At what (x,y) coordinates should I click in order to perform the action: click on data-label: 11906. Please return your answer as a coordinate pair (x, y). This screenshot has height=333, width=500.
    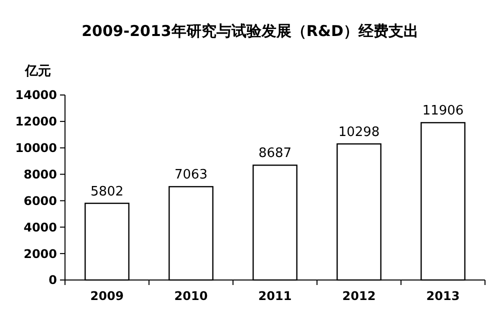
    Looking at the image, I should click on (443, 111).